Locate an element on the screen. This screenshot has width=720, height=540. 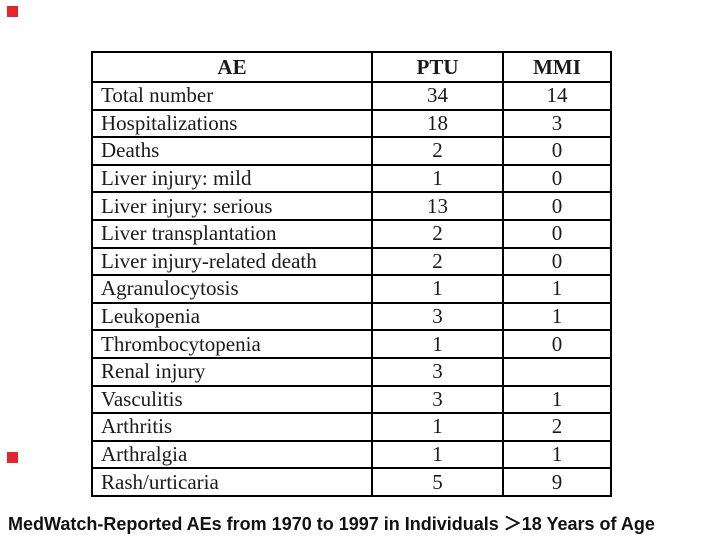
ae-cell: Arthritis is located at coordinates (232, 427).